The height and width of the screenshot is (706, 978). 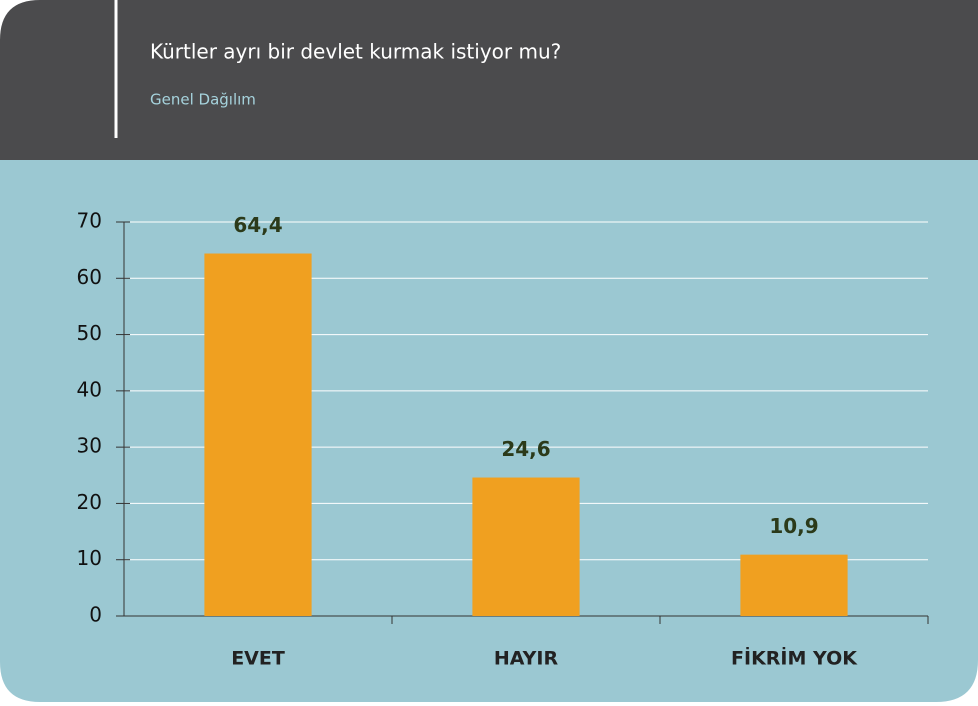 I want to click on value-label: 24,6, so click(x=525, y=449).